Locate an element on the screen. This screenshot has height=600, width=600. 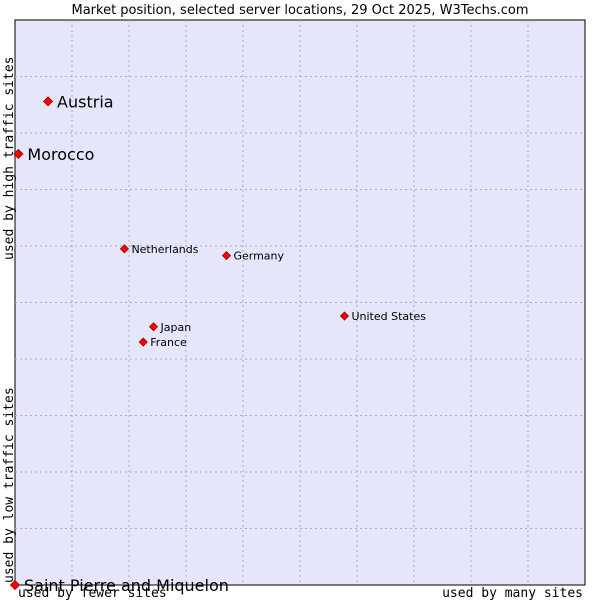
x-axis-label-high: used by many sites is located at coordinates (512, 593).